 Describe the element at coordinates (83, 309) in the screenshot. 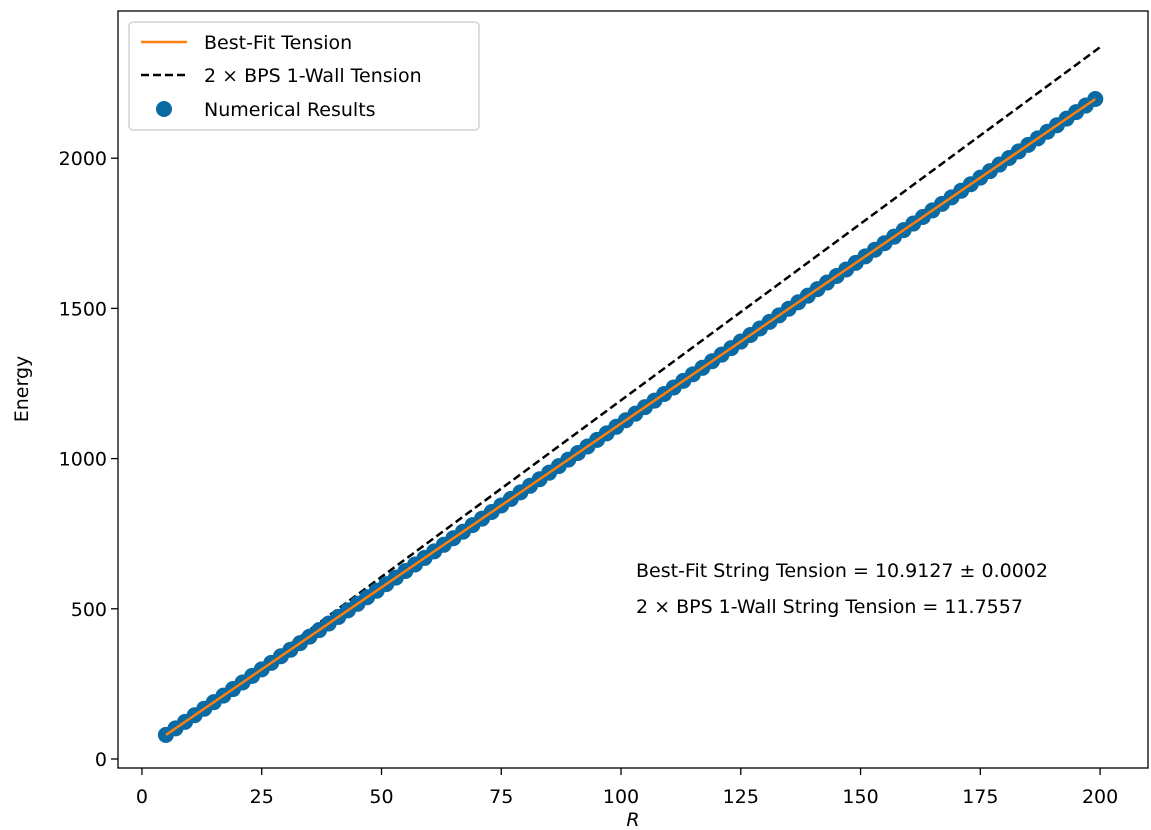

I see `y-tick-label: 1500` at that location.